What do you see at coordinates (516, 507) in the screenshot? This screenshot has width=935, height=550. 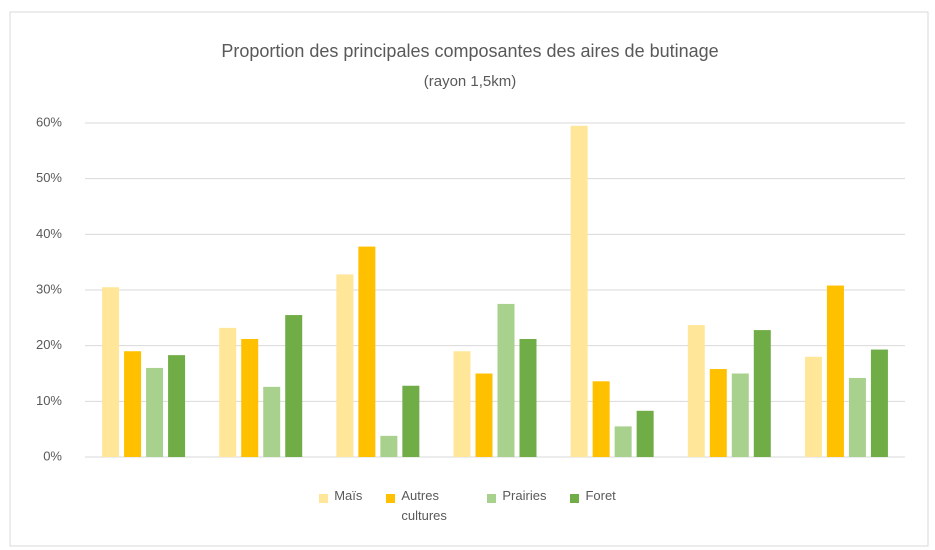 I see `legend-item: Prairies` at bounding box center [516, 507].